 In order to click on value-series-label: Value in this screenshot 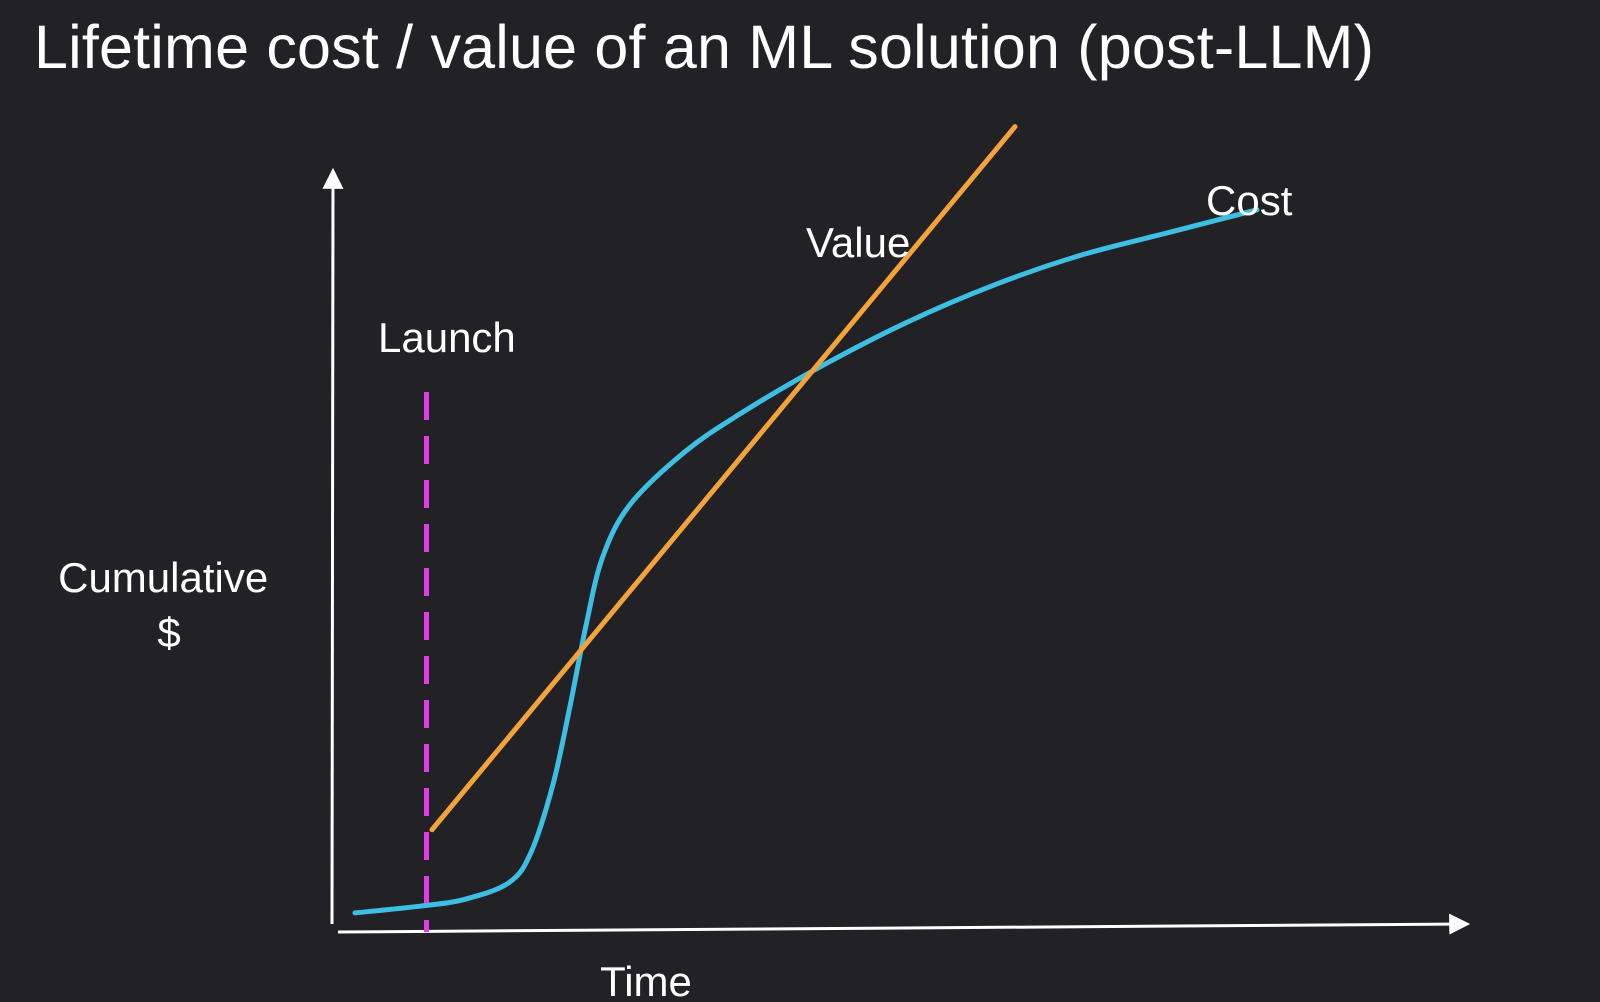, I will do `click(858, 242)`.